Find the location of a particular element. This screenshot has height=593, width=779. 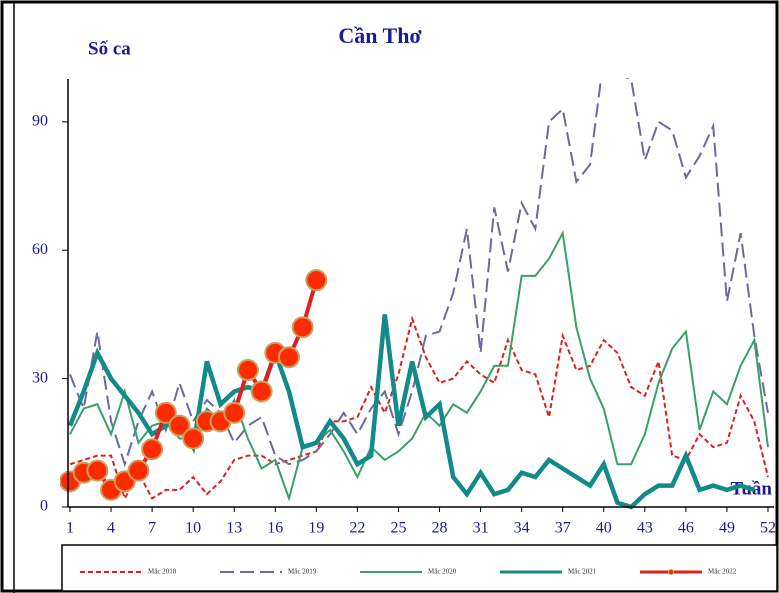

x-tick-label: 52 is located at coordinates (768, 528).